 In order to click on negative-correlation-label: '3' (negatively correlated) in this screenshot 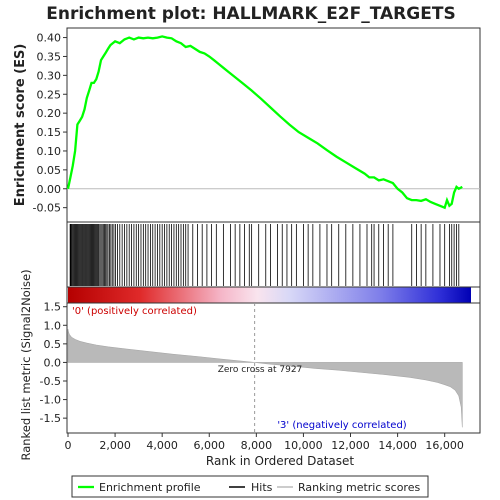, I will do `click(341, 425)`.